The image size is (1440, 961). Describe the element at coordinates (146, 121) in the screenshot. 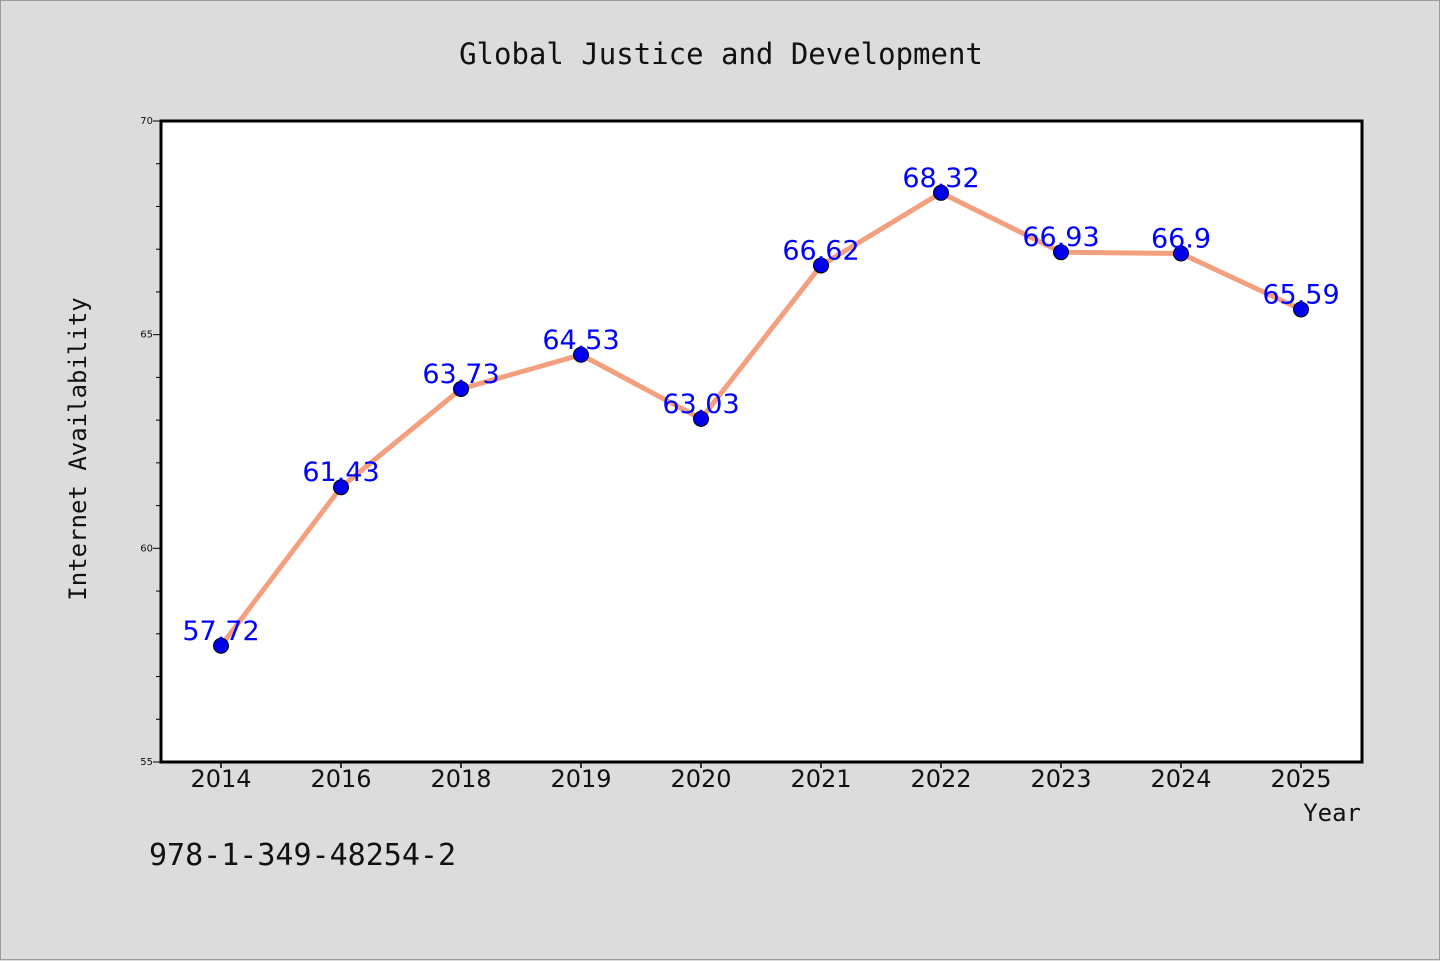

I see `y-tick-label: 70` at that location.